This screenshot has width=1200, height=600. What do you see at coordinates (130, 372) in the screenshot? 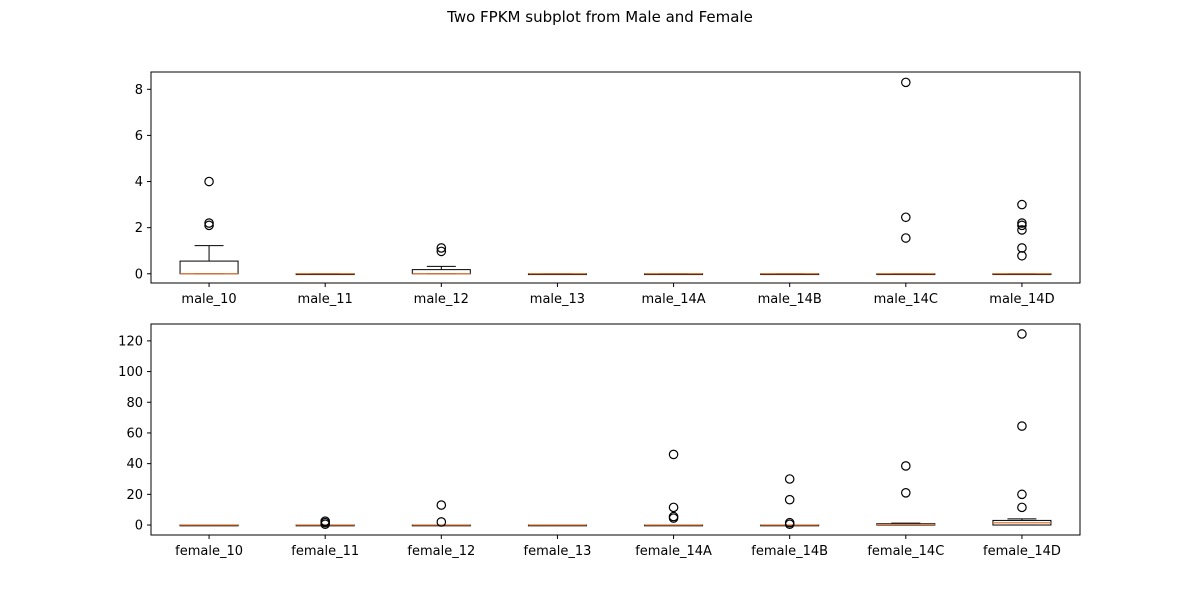
I see `y-tick-label: 100` at bounding box center [130, 372].